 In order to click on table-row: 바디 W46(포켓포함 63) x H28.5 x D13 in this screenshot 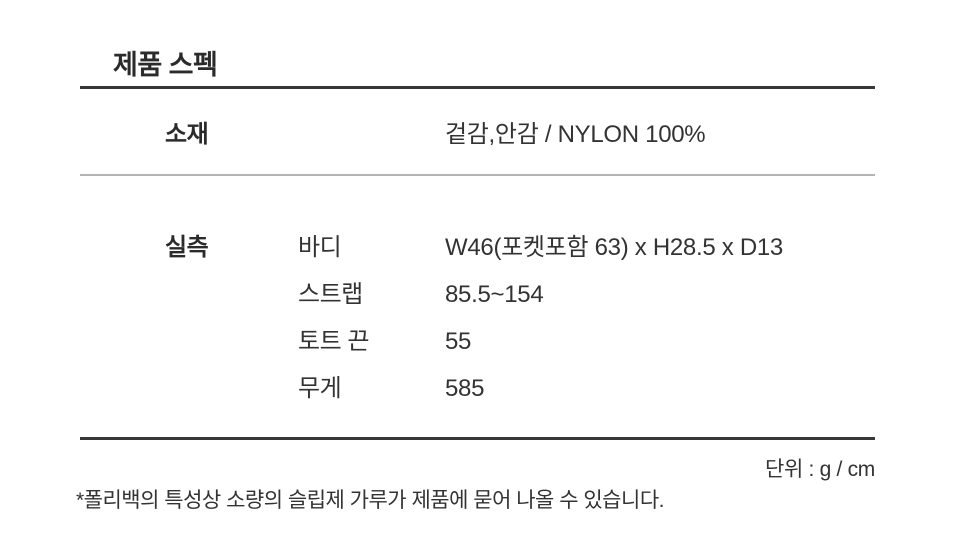, I will do `click(586, 247)`.